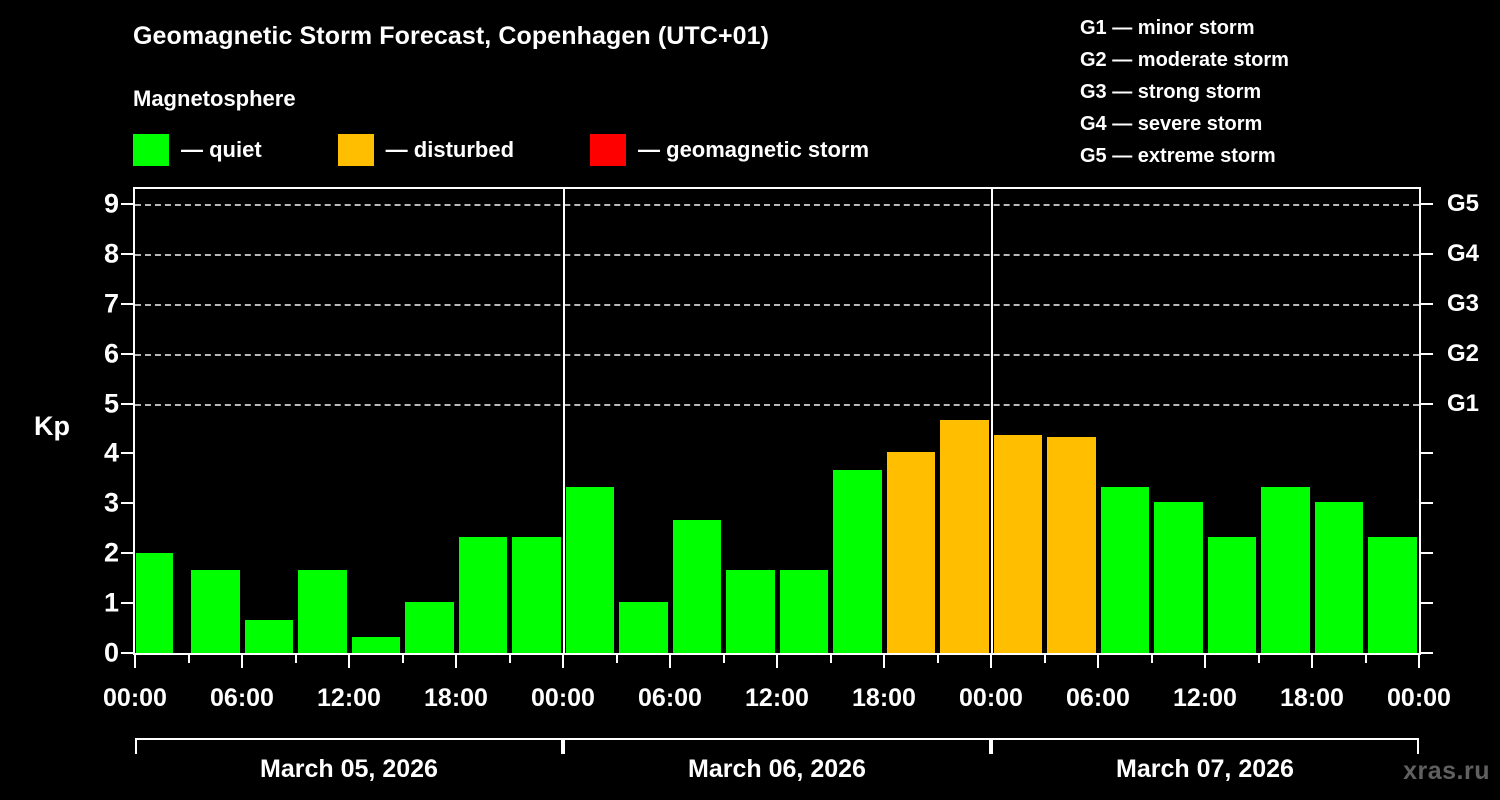 This screenshot has width=1500, height=800. I want to click on watermark: xras.ru, so click(1446, 771).